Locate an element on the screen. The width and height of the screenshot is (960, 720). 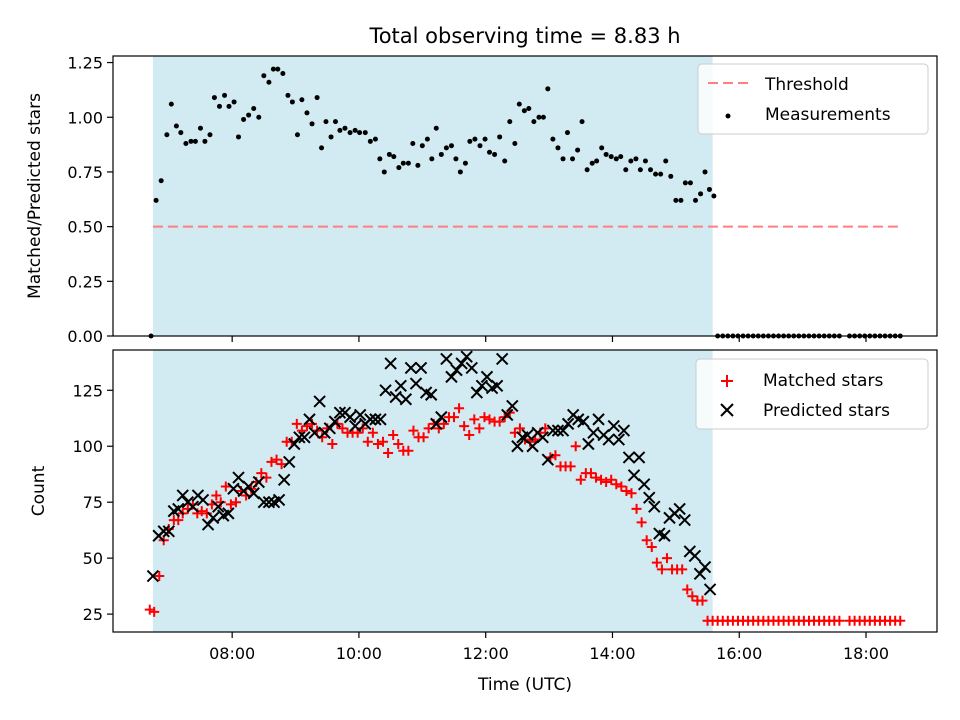
legend-predicted-swatch is located at coordinates (727, 410).